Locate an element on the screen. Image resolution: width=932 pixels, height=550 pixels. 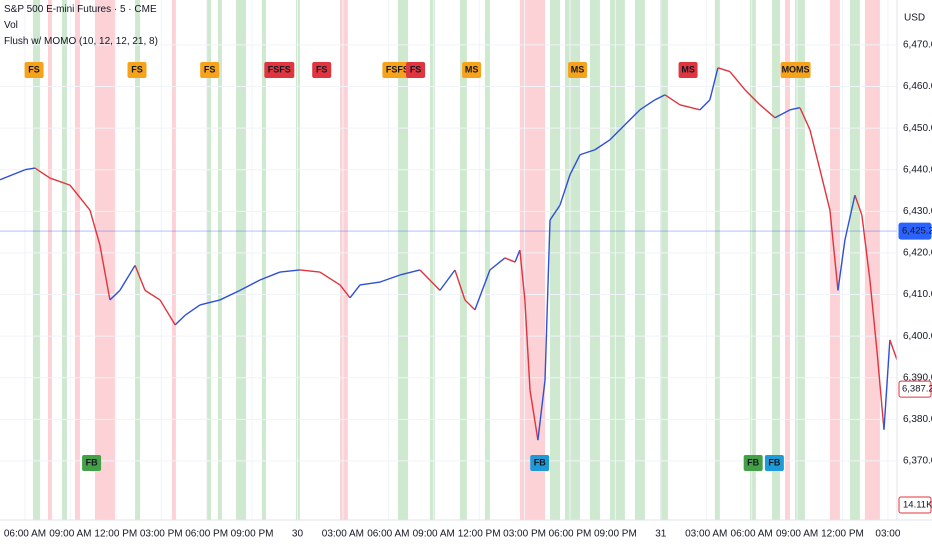
volume-label-box is located at coordinates (915, 505).